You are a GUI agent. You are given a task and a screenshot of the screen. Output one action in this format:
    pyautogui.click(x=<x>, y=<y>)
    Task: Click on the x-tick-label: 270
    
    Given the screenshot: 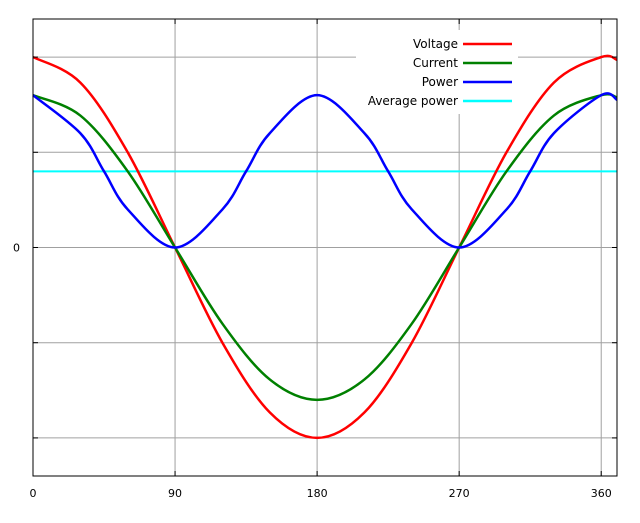 What is the action you would take?
    pyautogui.click(x=459, y=493)
    